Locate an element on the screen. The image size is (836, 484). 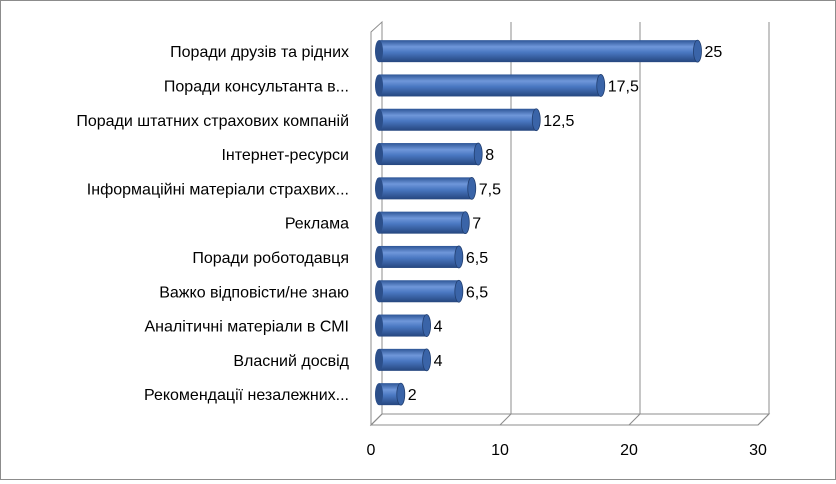
value-label: 7,5 is located at coordinates (490, 189).